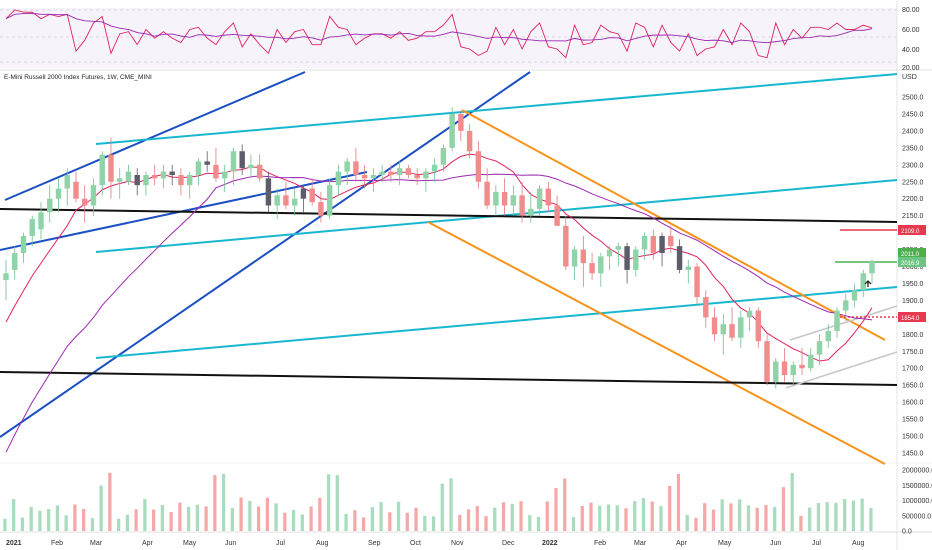 The height and width of the screenshot is (550, 932). I want to click on cyan-line-top, so click(496, 109).